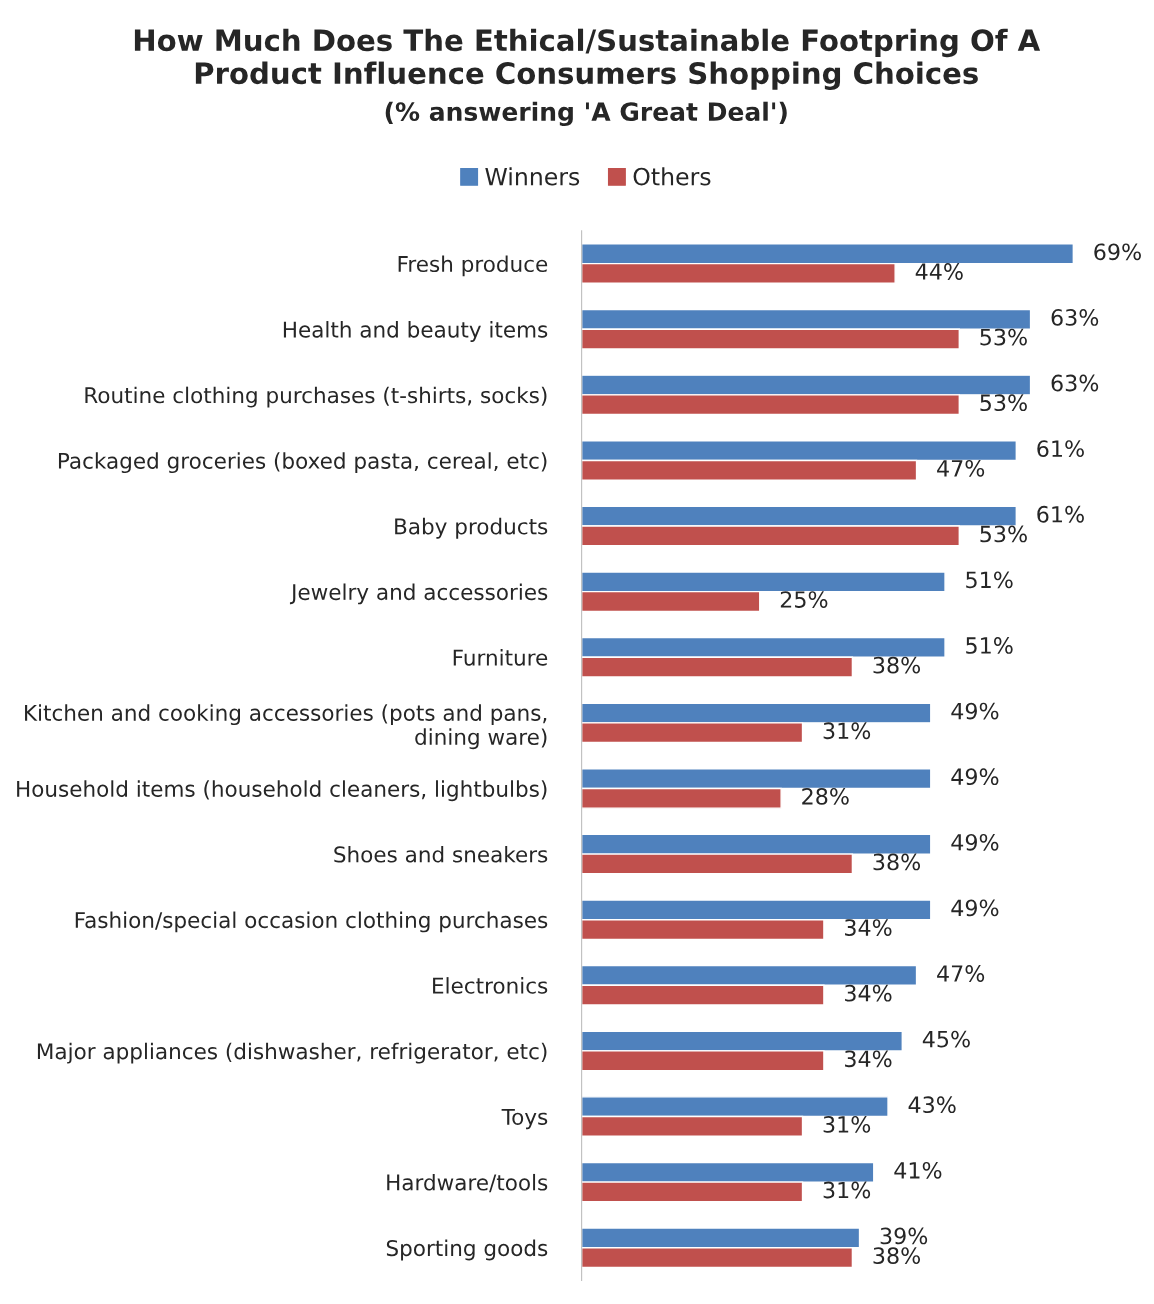 The width and height of the screenshot is (1154, 1304). What do you see at coordinates (500, 657) in the screenshot?
I see `y-tick-label: Furniture` at bounding box center [500, 657].